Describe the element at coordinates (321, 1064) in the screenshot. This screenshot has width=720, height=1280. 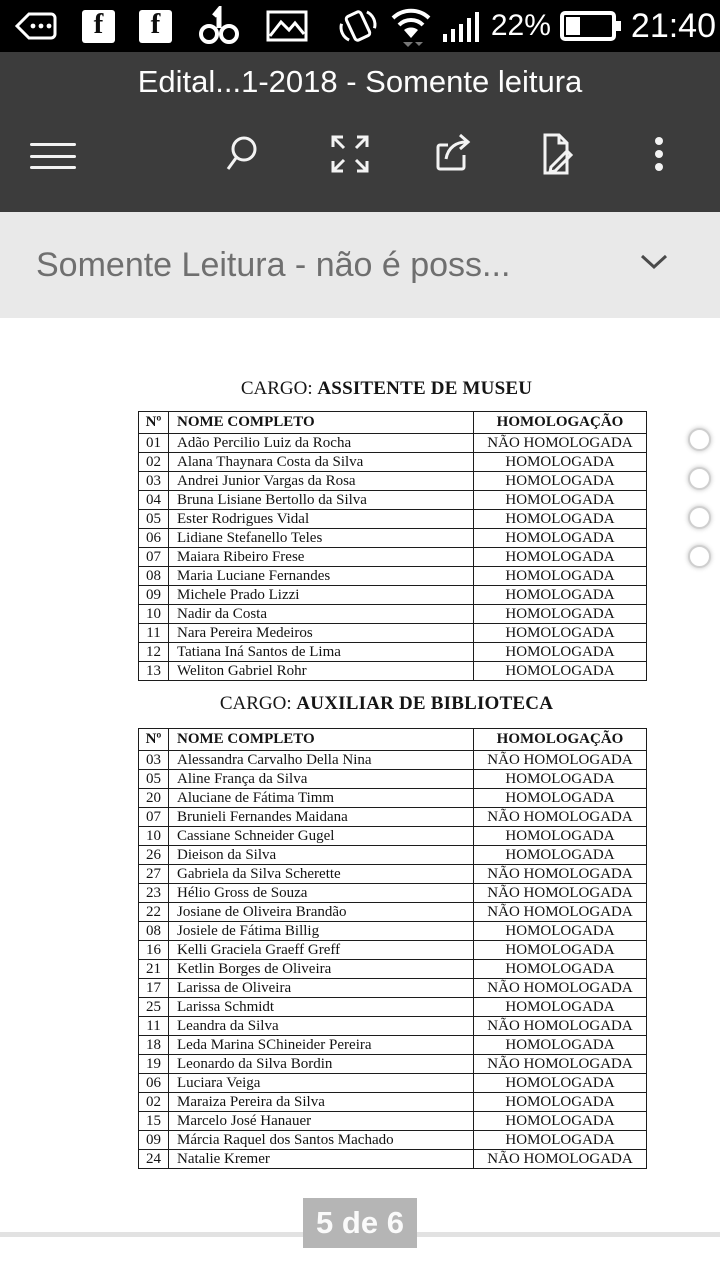
I see `full-name: Leonardo da Silva Bordin` at that location.